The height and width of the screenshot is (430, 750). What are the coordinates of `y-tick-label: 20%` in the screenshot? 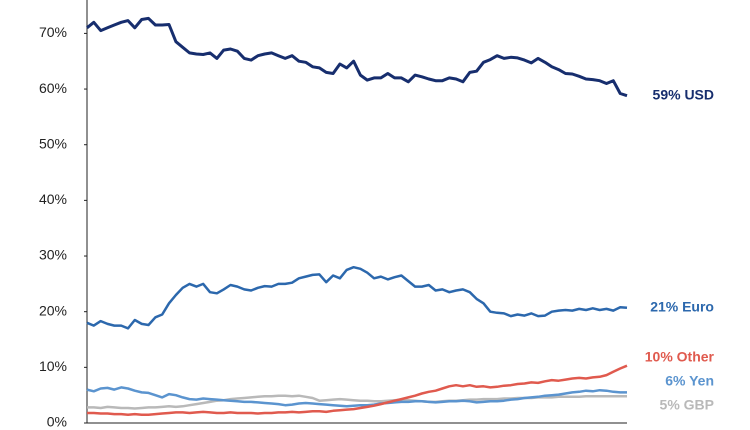 It's located at (53, 310).